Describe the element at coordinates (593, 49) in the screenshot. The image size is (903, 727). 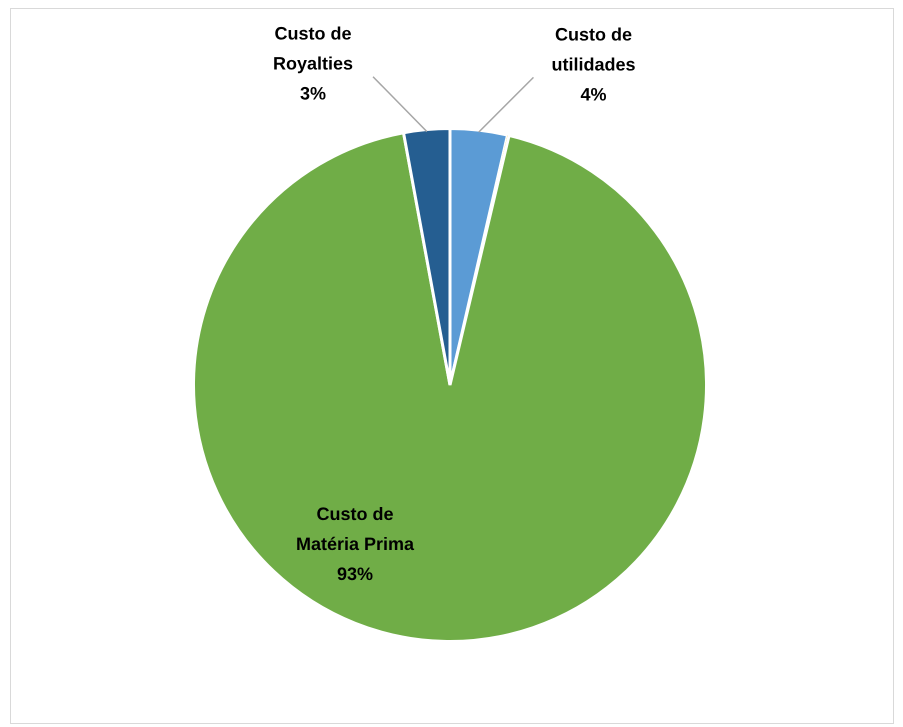
I see `slice-label: Custo de utilidades` at that location.